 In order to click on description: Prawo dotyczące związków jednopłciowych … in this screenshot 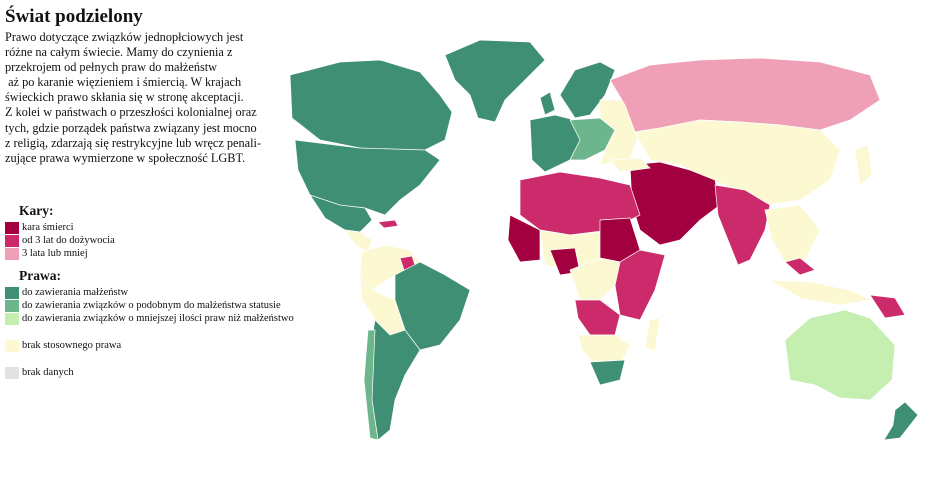, I will do `click(133, 98)`.